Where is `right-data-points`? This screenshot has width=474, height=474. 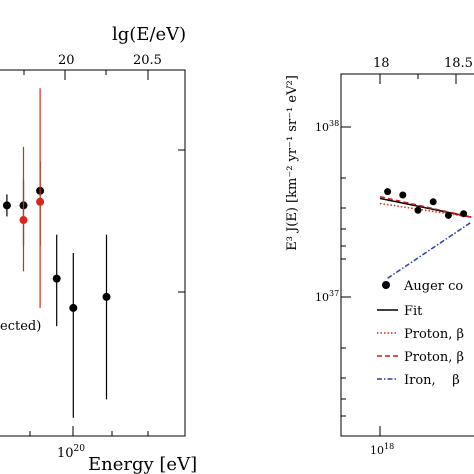 right-data-points is located at coordinates (426, 203).